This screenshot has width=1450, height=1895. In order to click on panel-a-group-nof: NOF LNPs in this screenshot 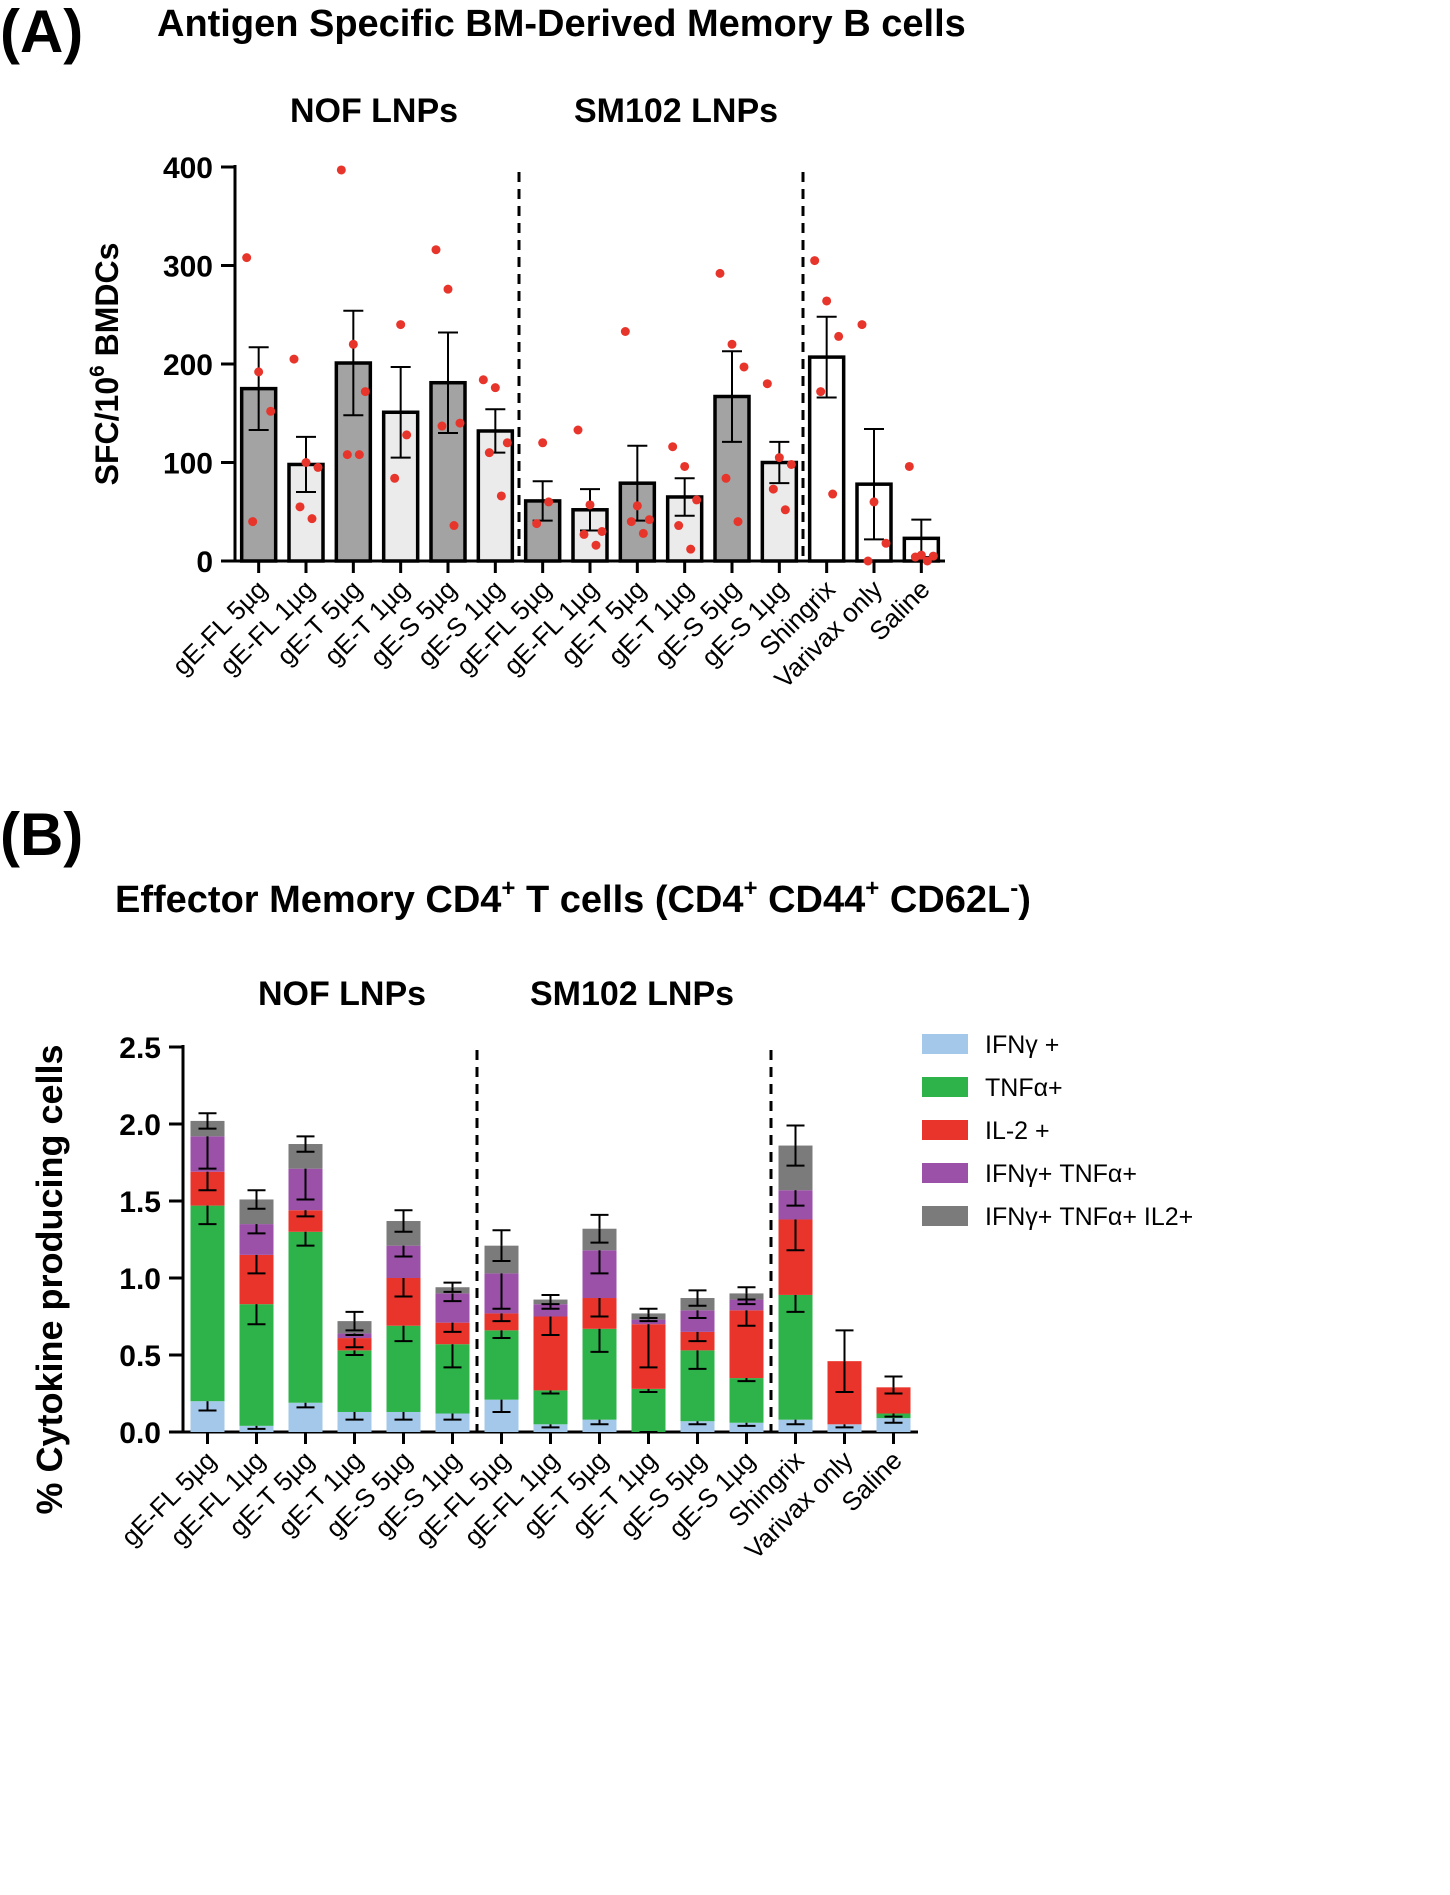, I will do `click(374, 111)`.